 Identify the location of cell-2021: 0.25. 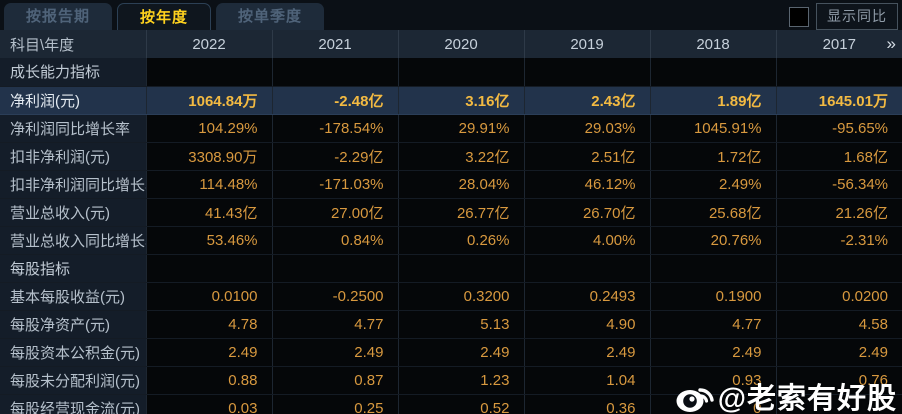
(335, 404).